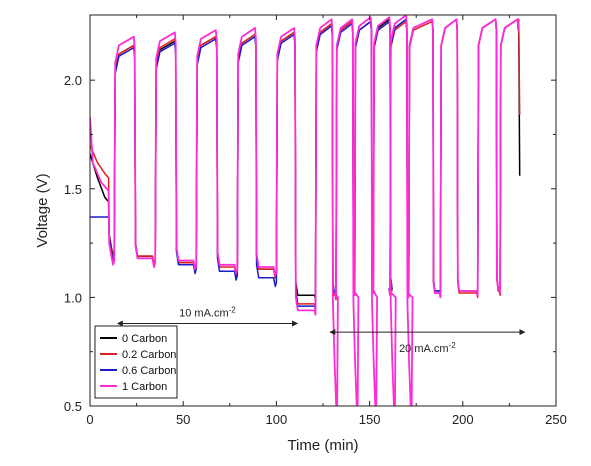 The height and width of the screenshot is (466, 591). I want to click on annotation-label: 10 mA.cm-2, so click(207, 312).